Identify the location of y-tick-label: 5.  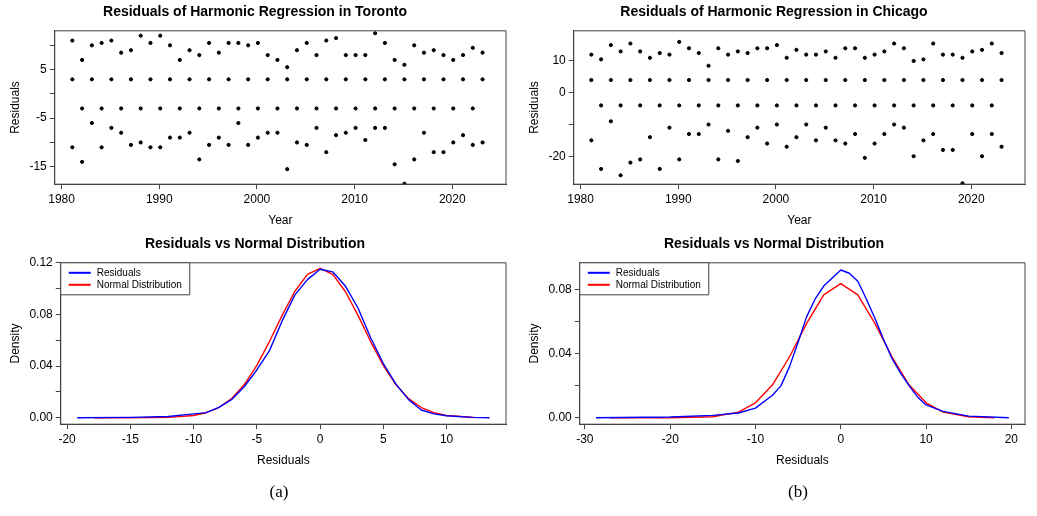
(44, 68).